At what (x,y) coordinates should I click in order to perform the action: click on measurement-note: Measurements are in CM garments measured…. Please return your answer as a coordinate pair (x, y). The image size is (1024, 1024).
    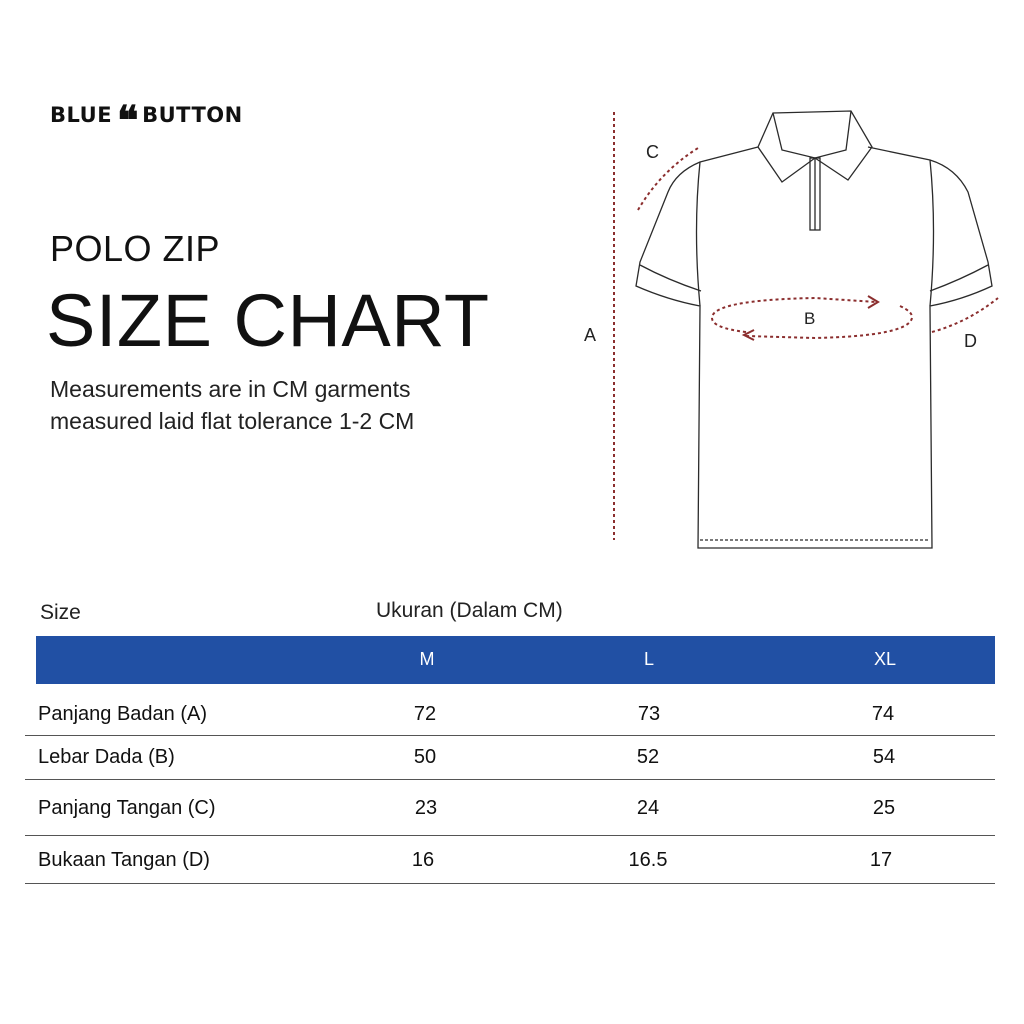
    Looking at the image, I should click on (232, 405).